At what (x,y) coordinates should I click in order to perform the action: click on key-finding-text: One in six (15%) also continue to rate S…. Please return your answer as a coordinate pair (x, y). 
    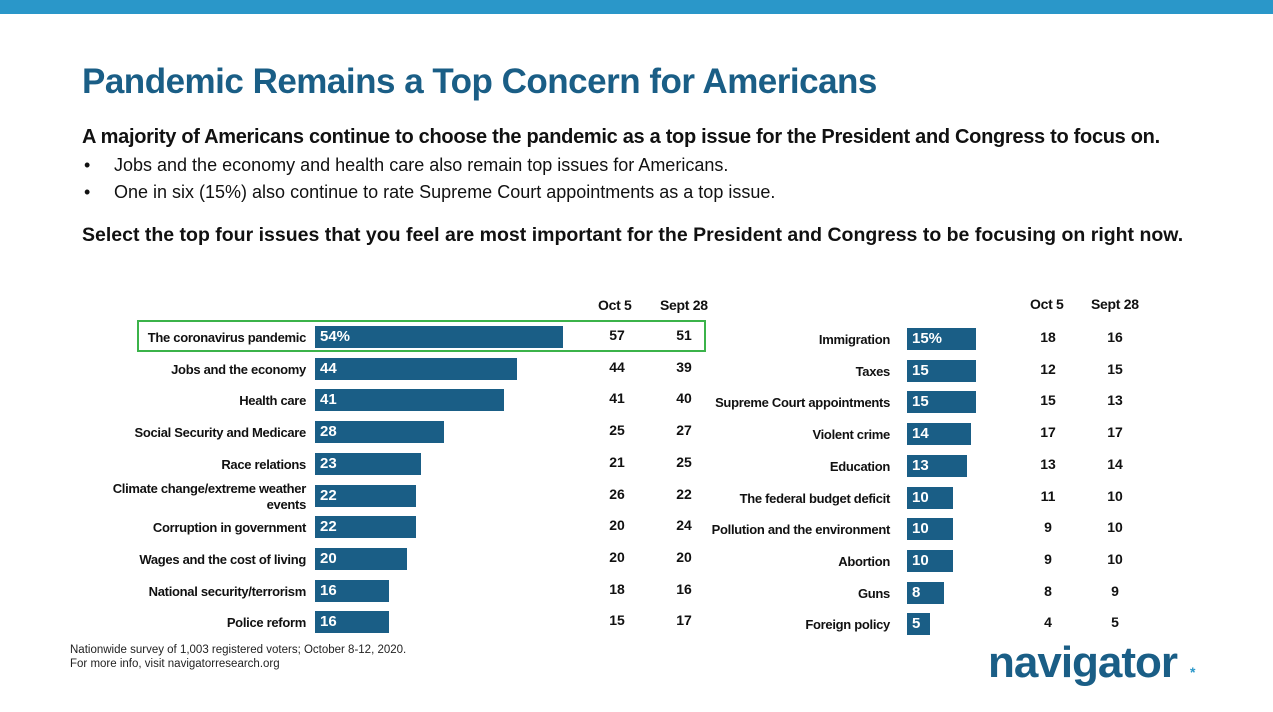
    Looking at the image, I should click on (445, 192).